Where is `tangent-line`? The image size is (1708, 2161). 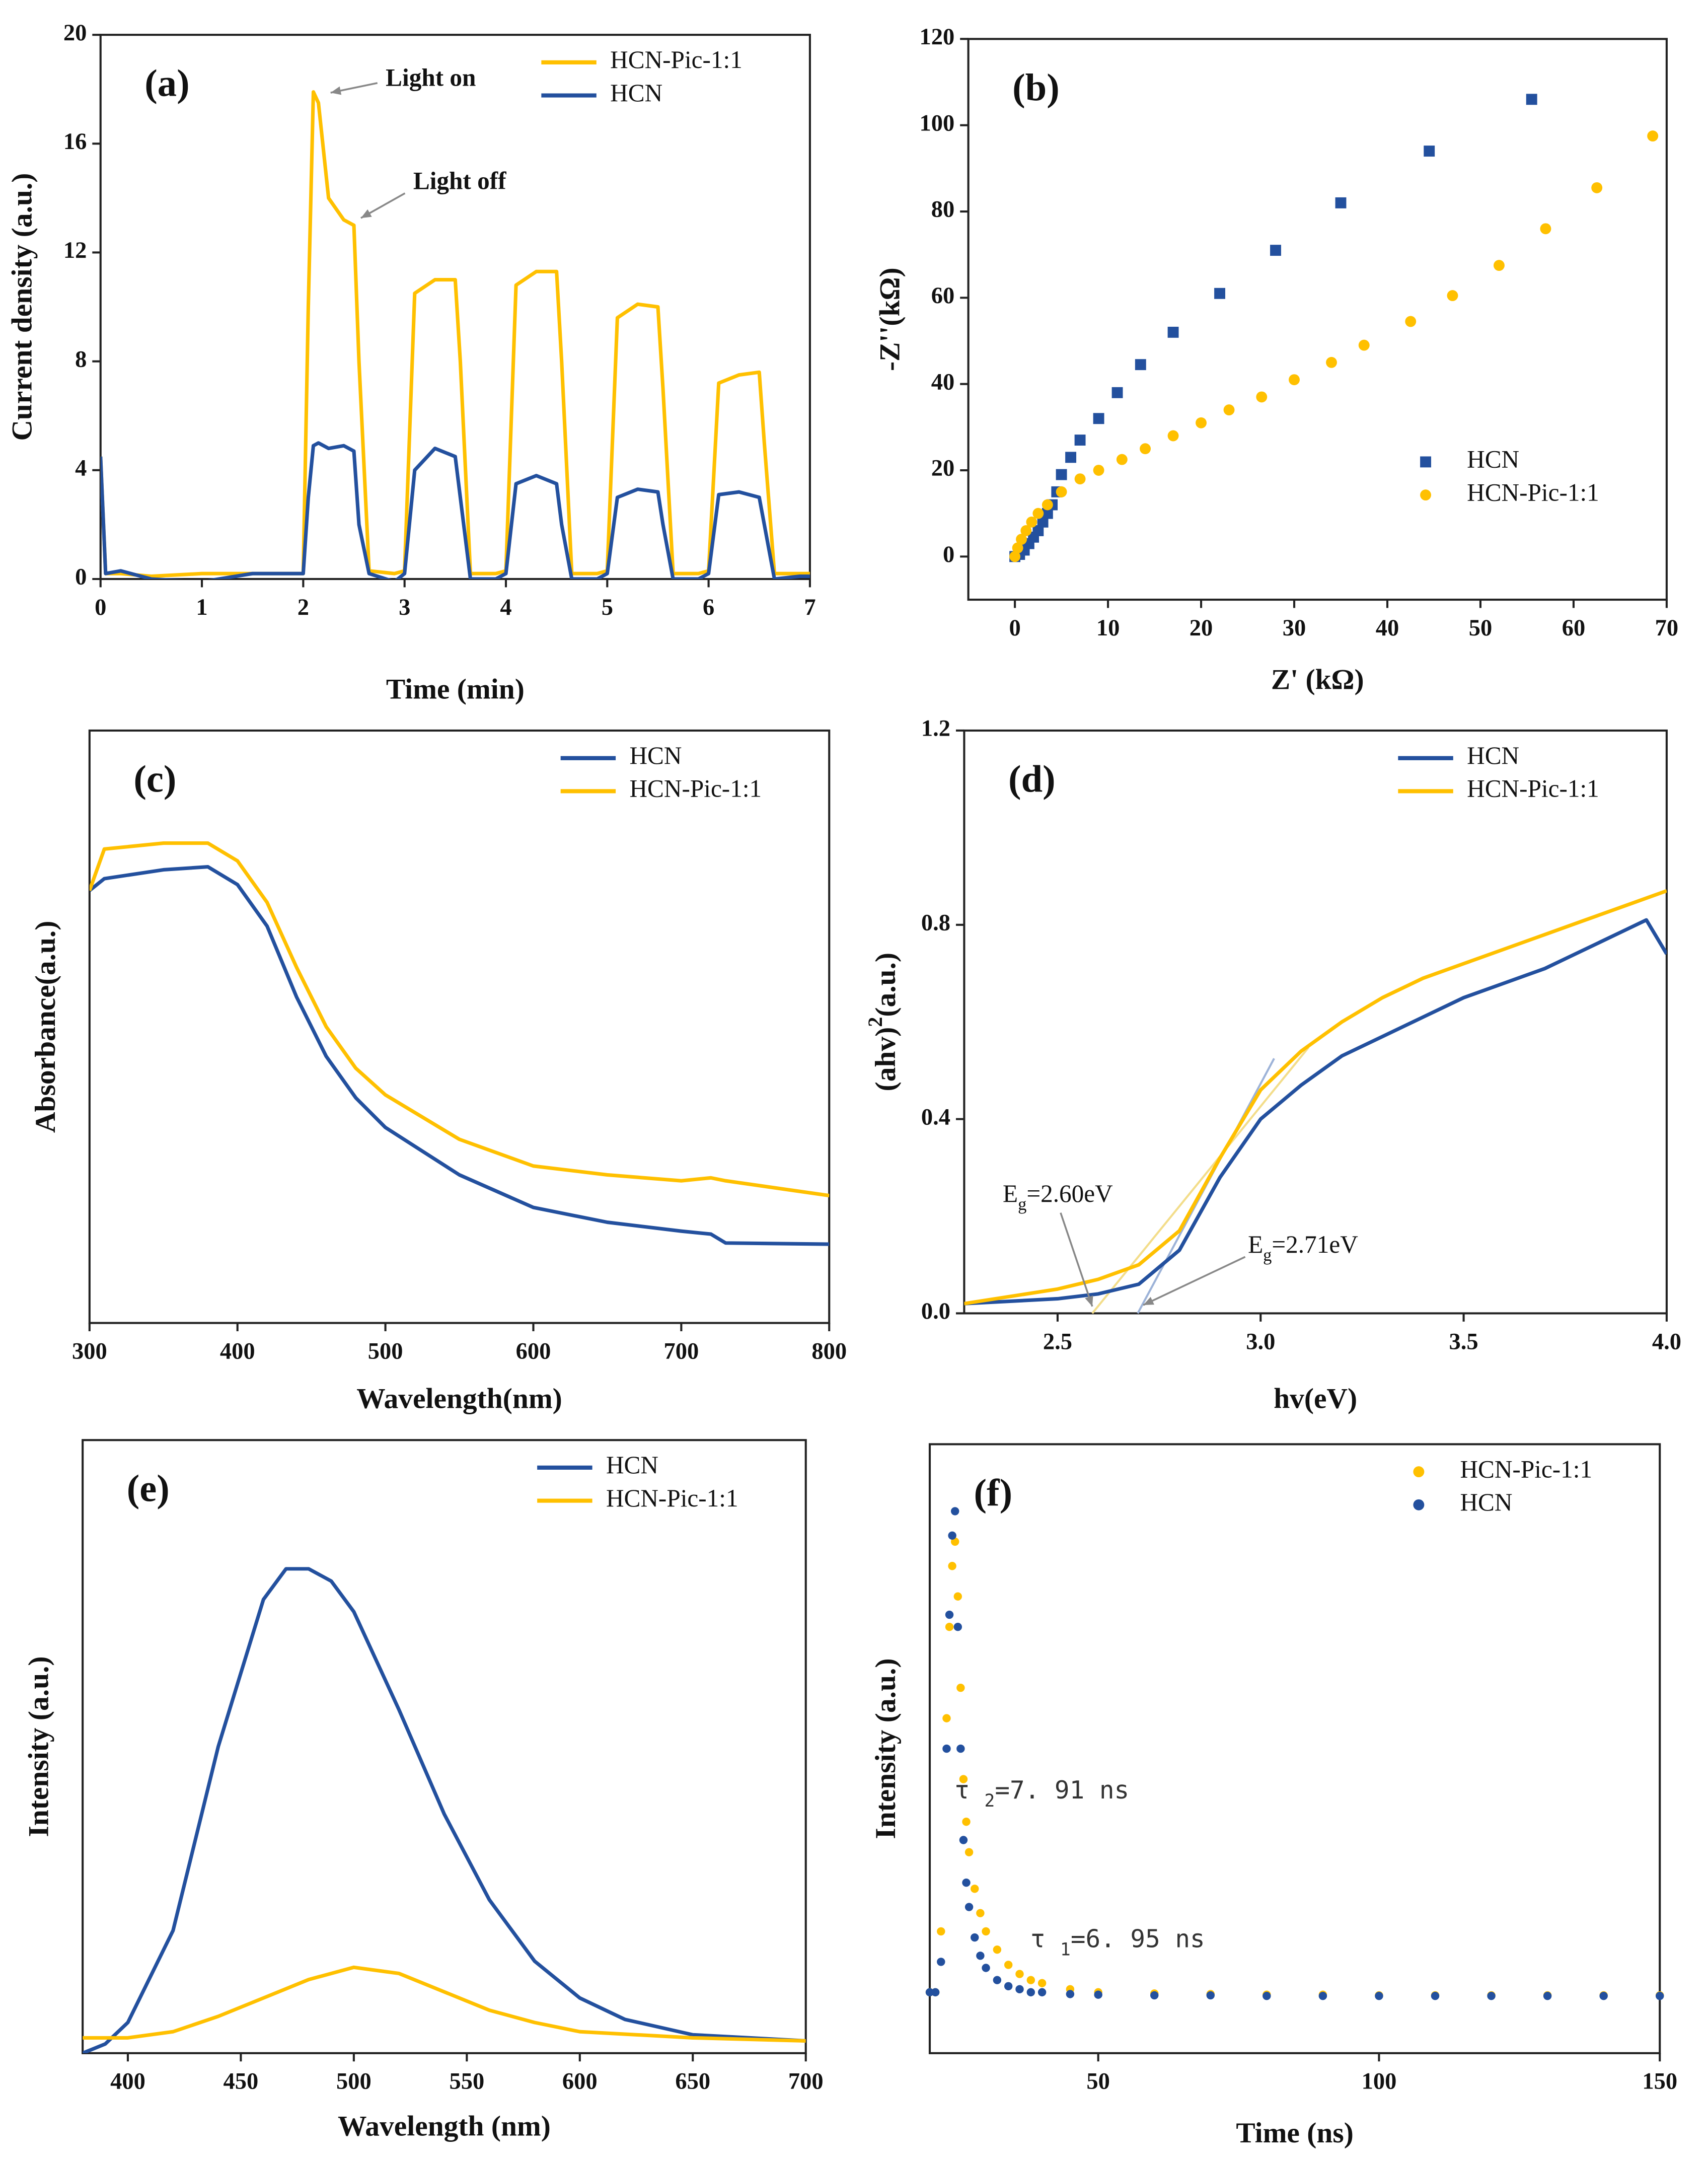 tangent-line is located at coordinates (1200, 1180).